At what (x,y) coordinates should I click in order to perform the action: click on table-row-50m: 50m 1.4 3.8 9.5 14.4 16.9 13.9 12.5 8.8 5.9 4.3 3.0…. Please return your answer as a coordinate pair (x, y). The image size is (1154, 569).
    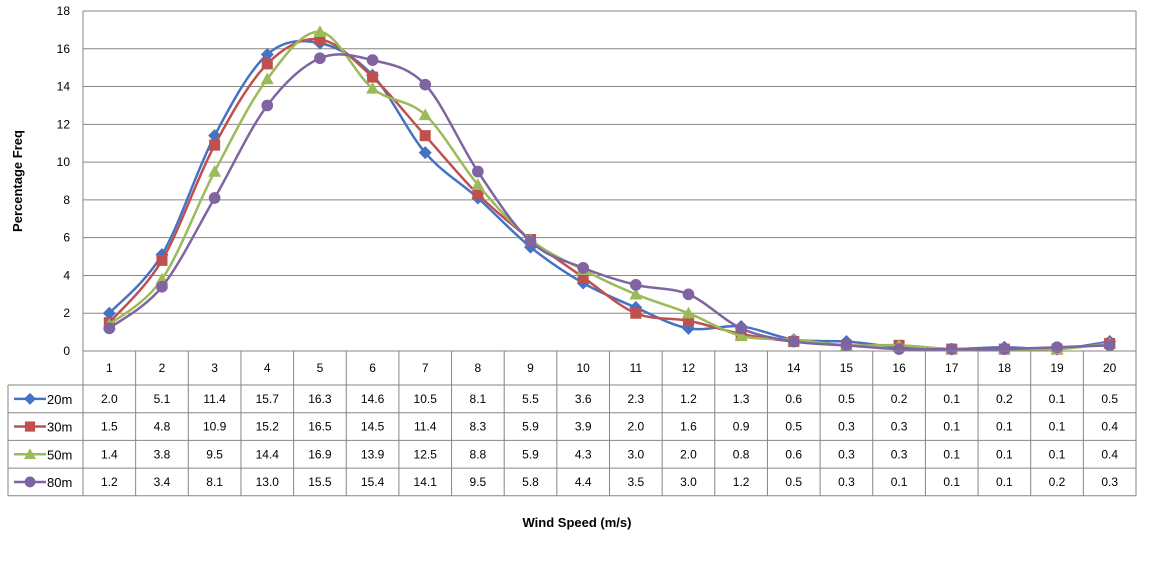
    Looking at the image, I should click on (566, 454).